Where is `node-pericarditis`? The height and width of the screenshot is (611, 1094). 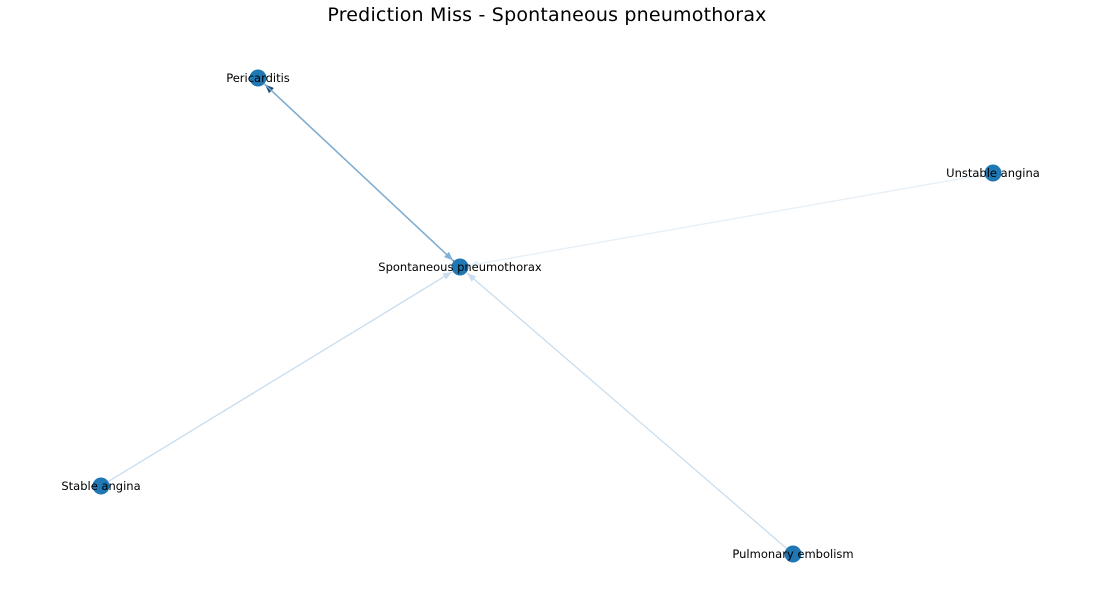 node-pericarditis is located at coordinates (258, 78).